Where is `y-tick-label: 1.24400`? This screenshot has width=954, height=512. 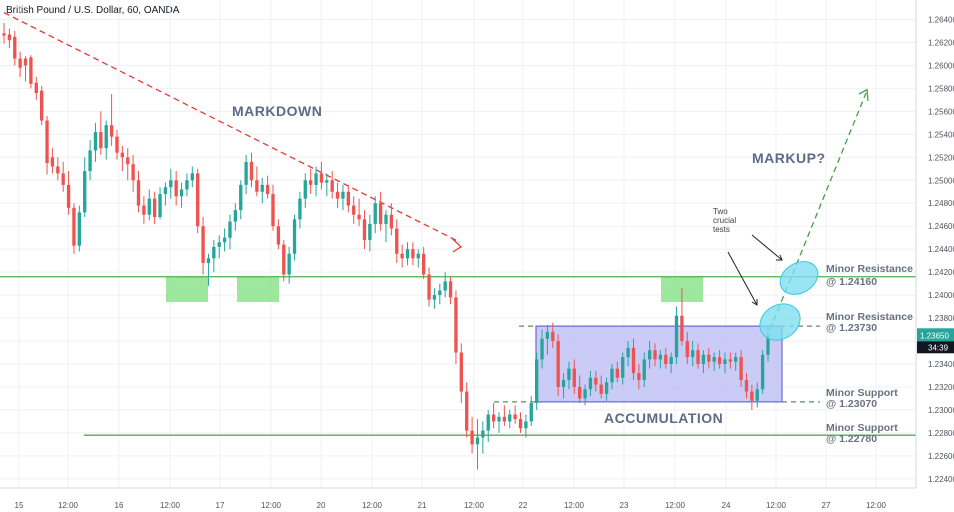
y-tick-label: 1.24400 is located at coordinates (941, 249).